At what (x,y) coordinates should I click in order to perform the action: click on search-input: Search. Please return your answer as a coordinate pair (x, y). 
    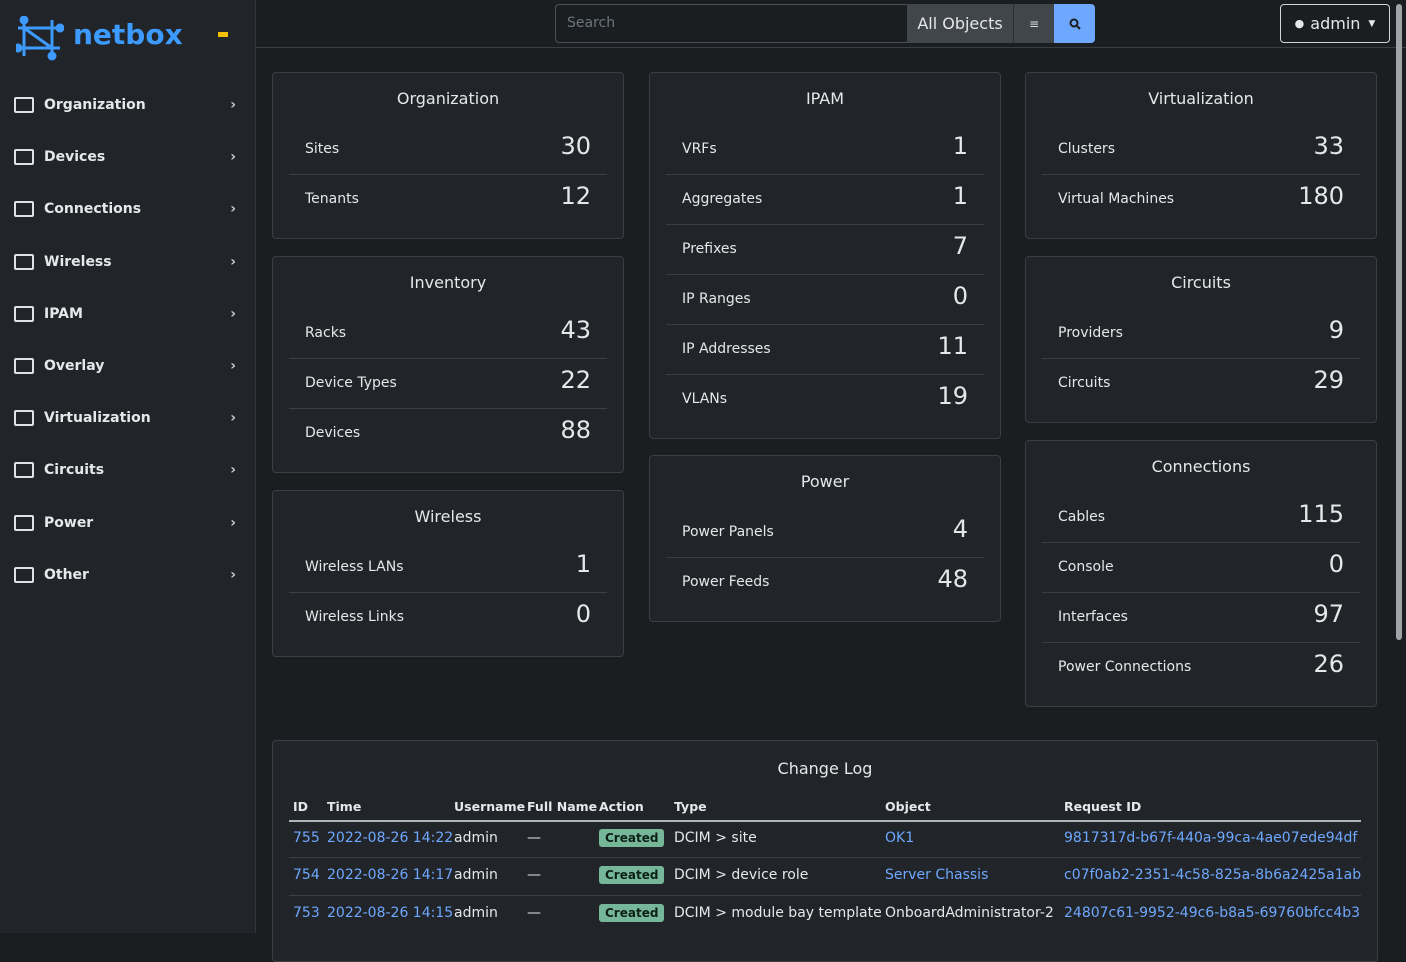
    Looking at the image, I should click on (731, 23).